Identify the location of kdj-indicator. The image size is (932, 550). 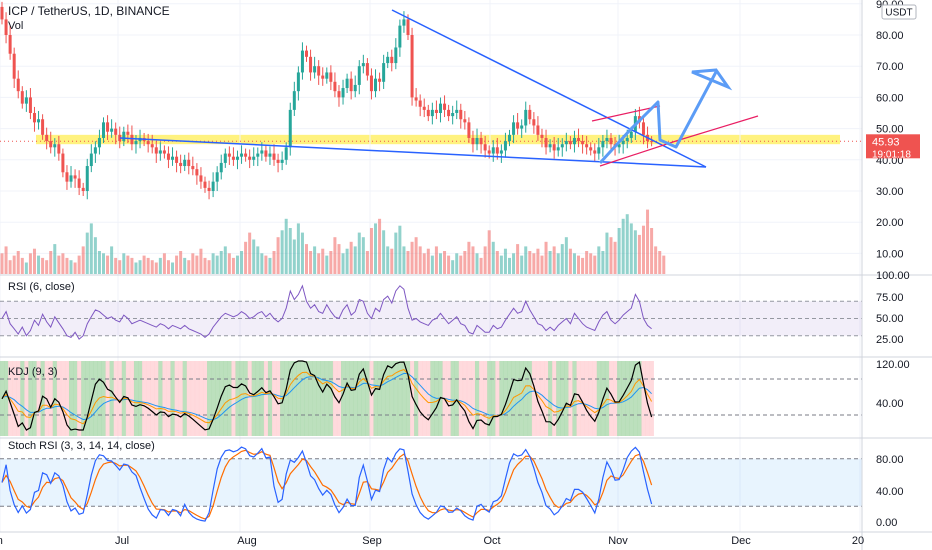
(431, 398).